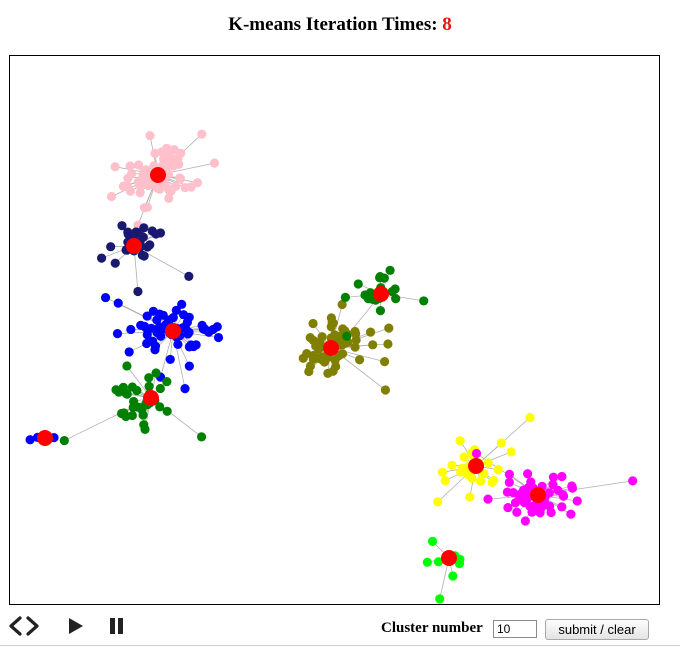 The width and height of the screenshot is (680, 647). What do you see at coordinates (340, 25) in the screenshot?
I see `page-title: K-means Iteration Times: 8` at bounding box center [340, 25].